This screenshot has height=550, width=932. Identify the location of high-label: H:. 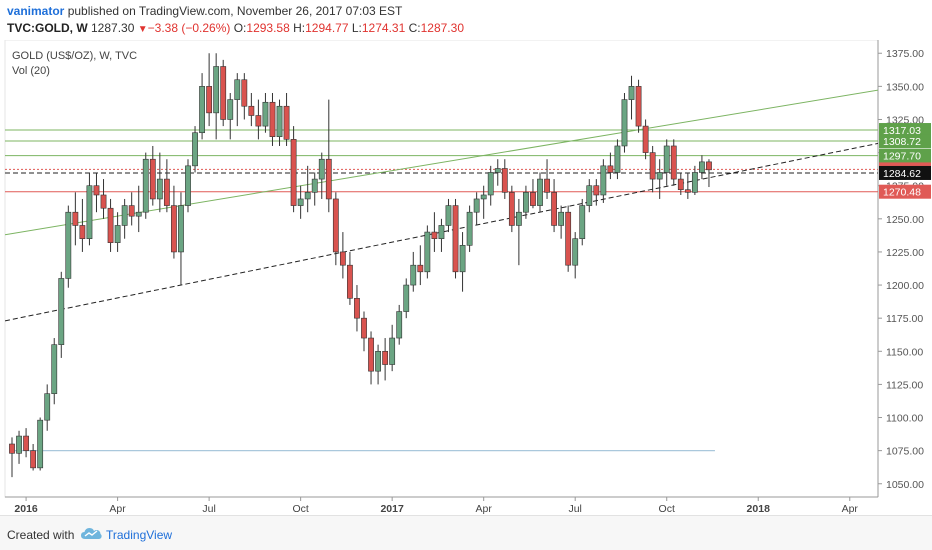
(299, 28).